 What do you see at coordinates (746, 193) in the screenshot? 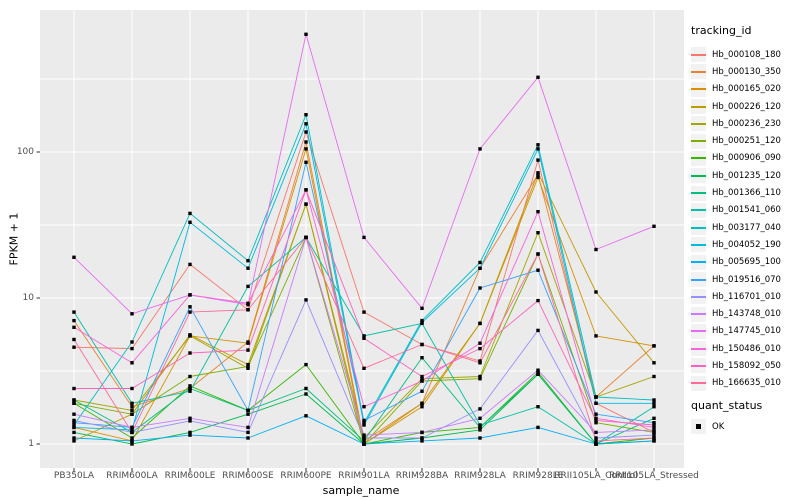
I see `legend-item-label: Hb_001366_110` at bounding box center [746, 193].